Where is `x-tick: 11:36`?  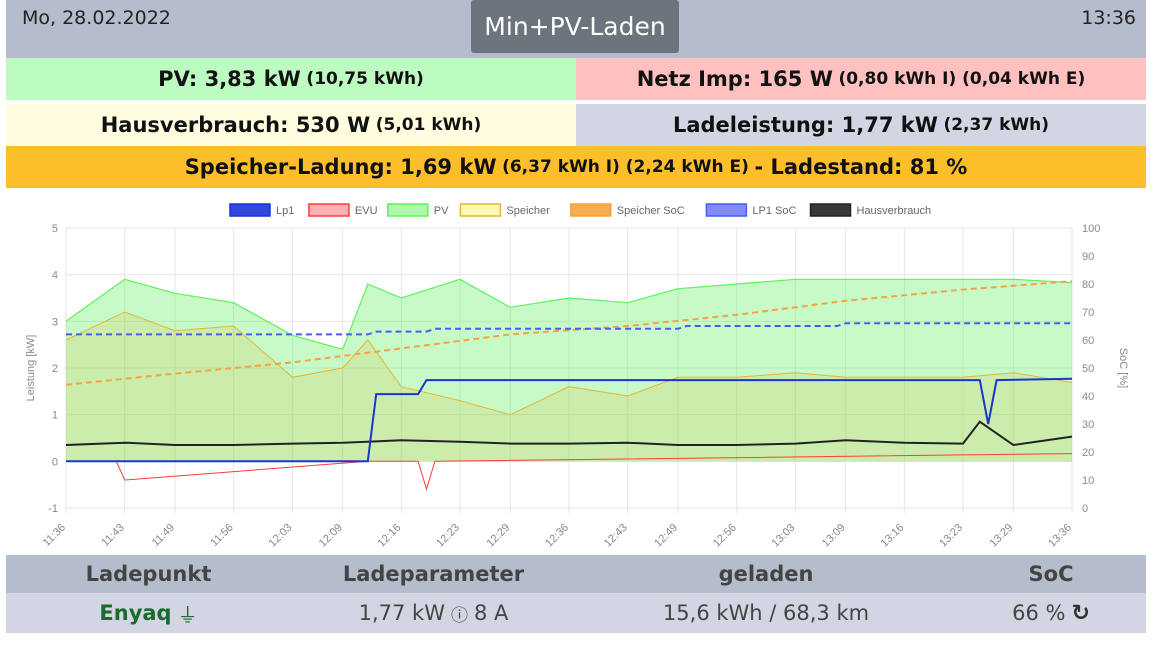 x-tick: 11:36 is located at coordinates (54, 535).